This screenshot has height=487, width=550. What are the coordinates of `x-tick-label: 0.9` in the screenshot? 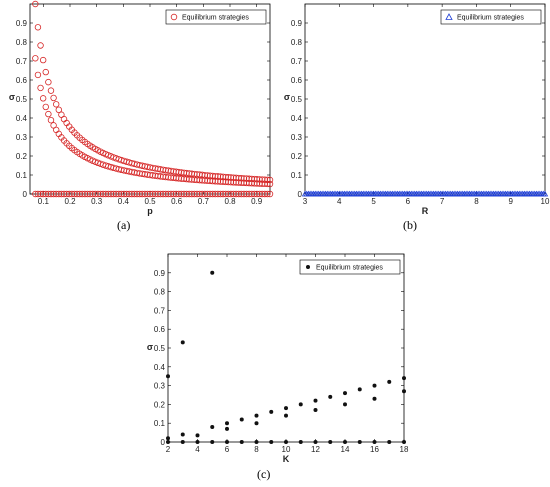 It's located at (257, 201).